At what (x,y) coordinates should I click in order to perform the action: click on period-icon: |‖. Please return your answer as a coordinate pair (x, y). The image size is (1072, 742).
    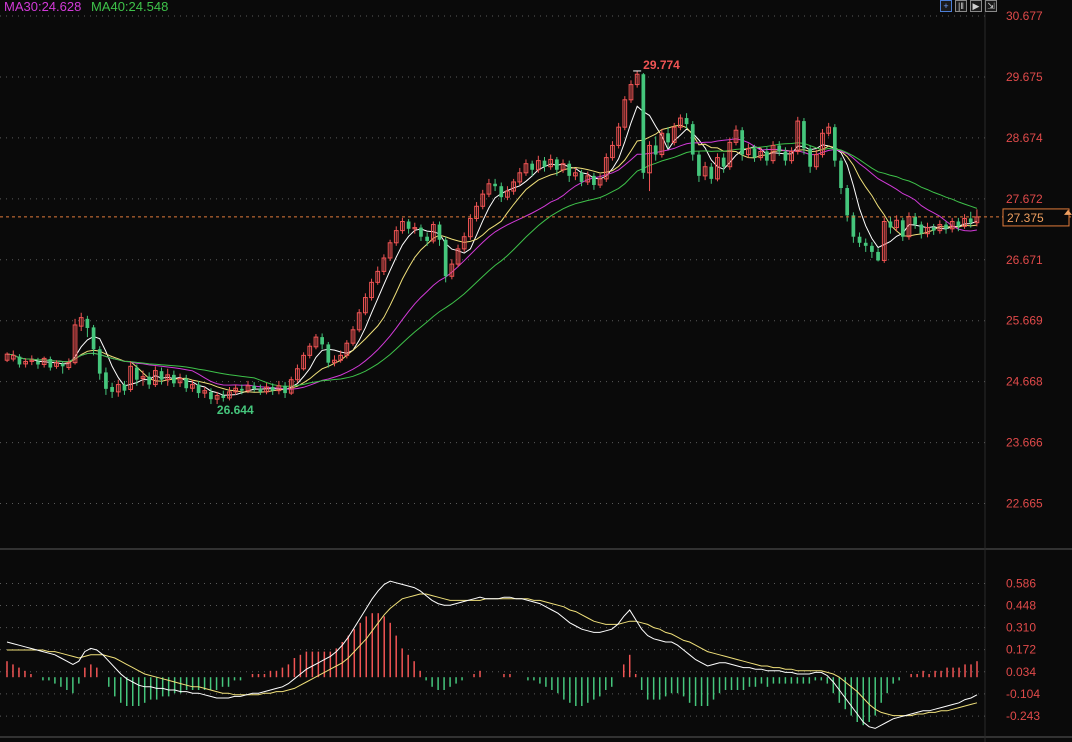
    Looking at the image, I should click on (961, 6).